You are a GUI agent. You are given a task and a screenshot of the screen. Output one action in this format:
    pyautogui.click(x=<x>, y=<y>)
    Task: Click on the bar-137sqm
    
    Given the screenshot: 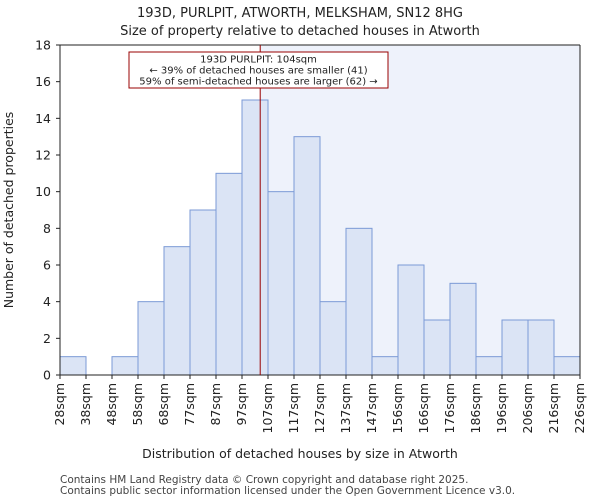 What is the action you would take?
    pyautogui.click(x=359, y=301)
    